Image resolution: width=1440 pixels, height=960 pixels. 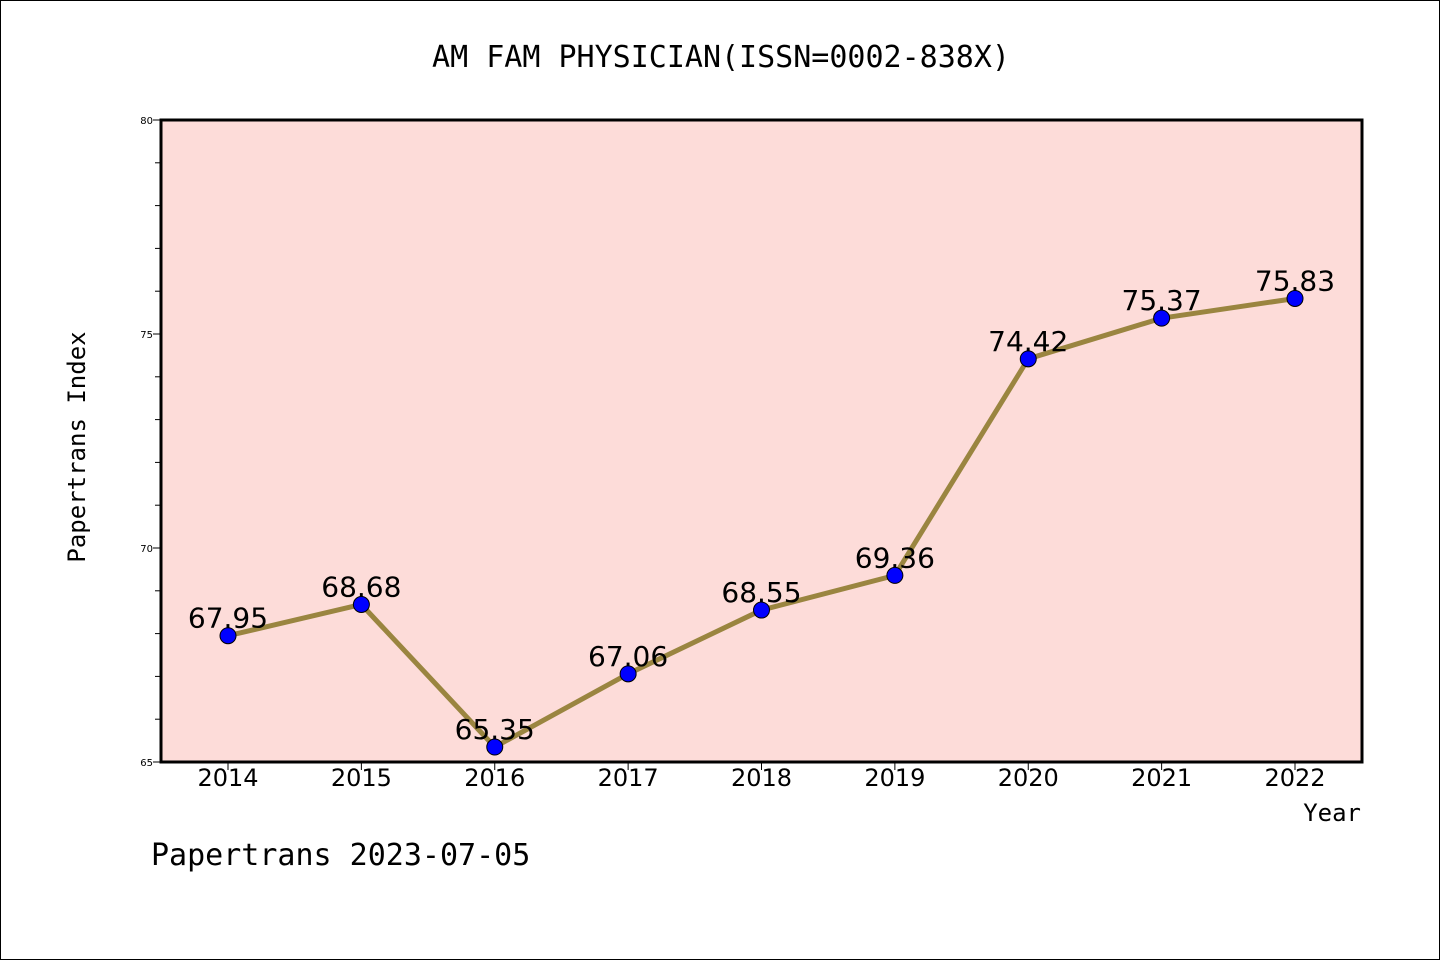 I want to click on y-axis-label: Papertrans Index, so click(x=77, y=446).